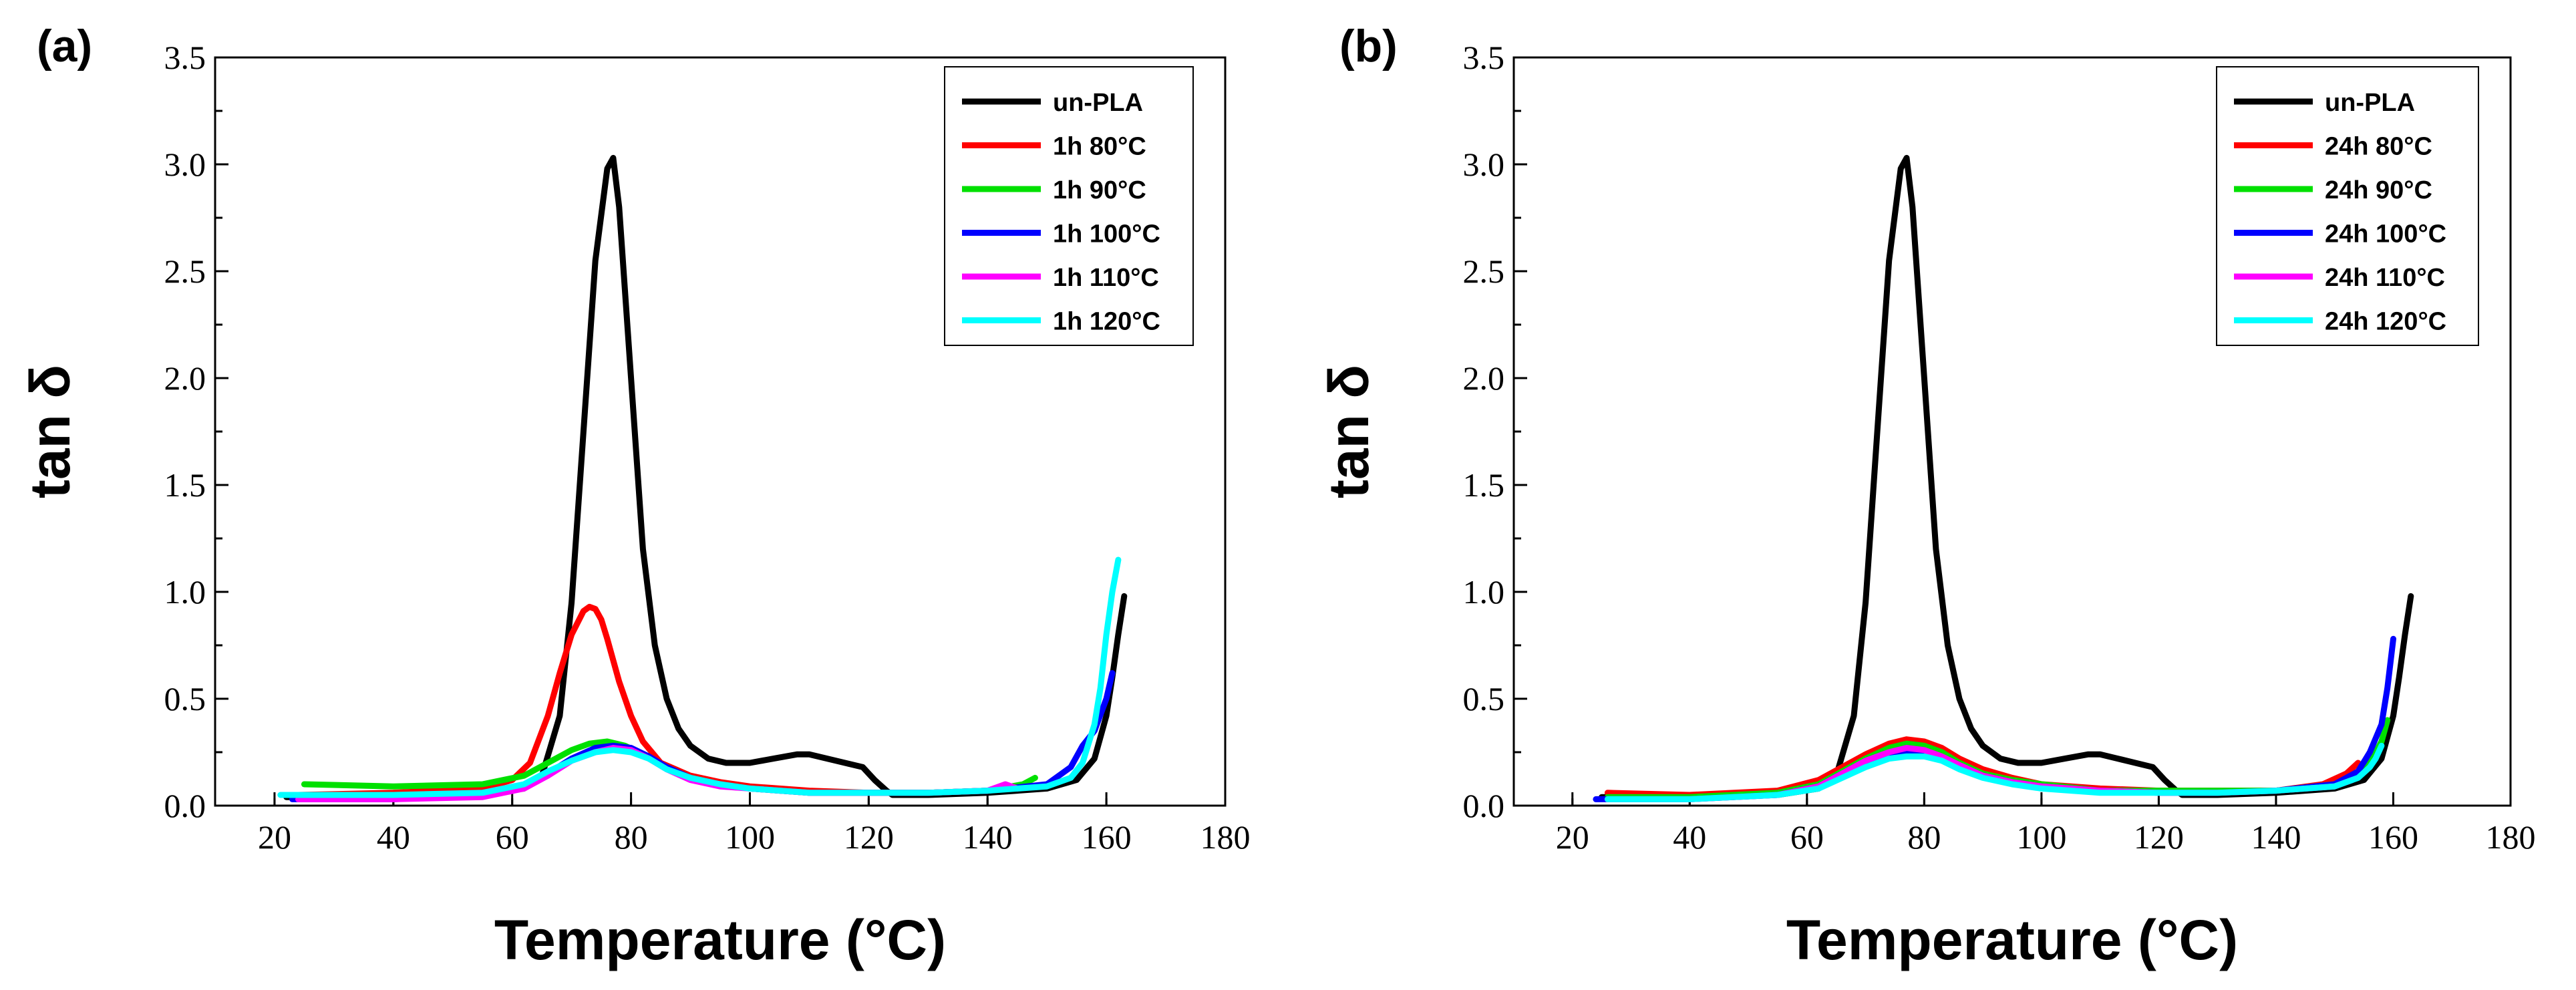 This screenshot has height=990, width=2576. What do you see at coordinates (1106, 322) in the screenshot?
I see `legend-label: 1h 120°C` at bounding box center [1106, 322].